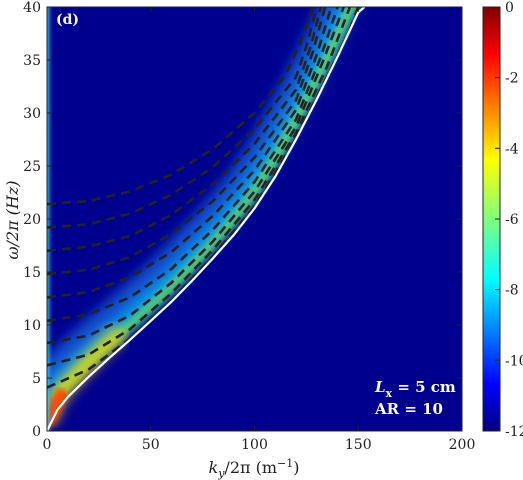 Image resolution: width=523 pixels, height=480 pixels. Describe the element at coordinates (32, 114) in the screenshot. I see `y-tick-label: 30` at that location.